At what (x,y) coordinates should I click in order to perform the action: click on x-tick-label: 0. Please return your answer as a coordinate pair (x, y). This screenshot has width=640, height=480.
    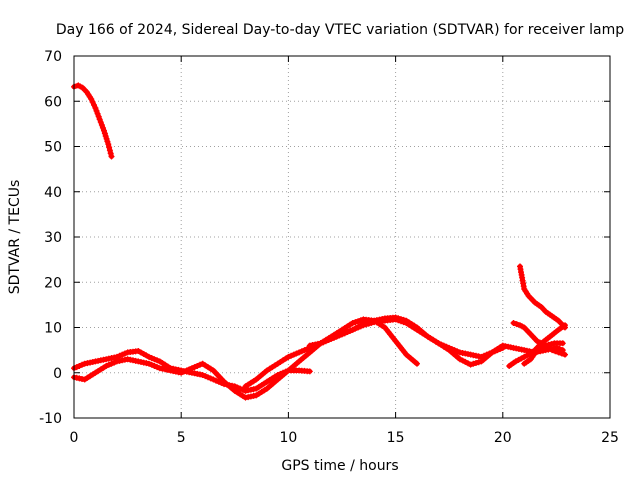
    Looking at the image, I should click on (74, 438).